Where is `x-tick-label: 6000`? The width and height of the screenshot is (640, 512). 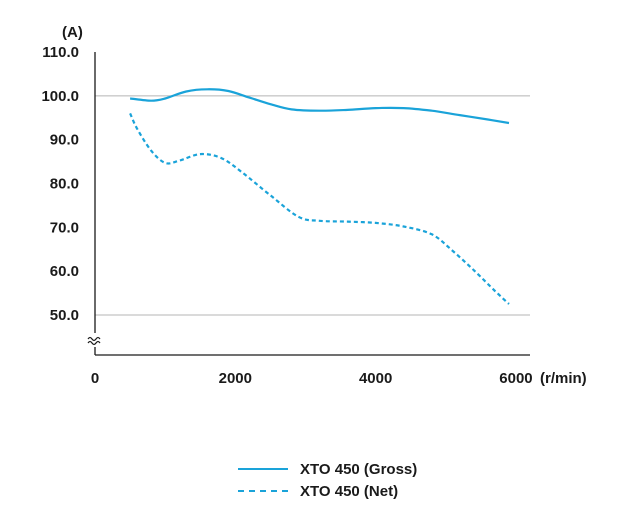
x-tick-label: 6000 is located at coordinates (515, 378).